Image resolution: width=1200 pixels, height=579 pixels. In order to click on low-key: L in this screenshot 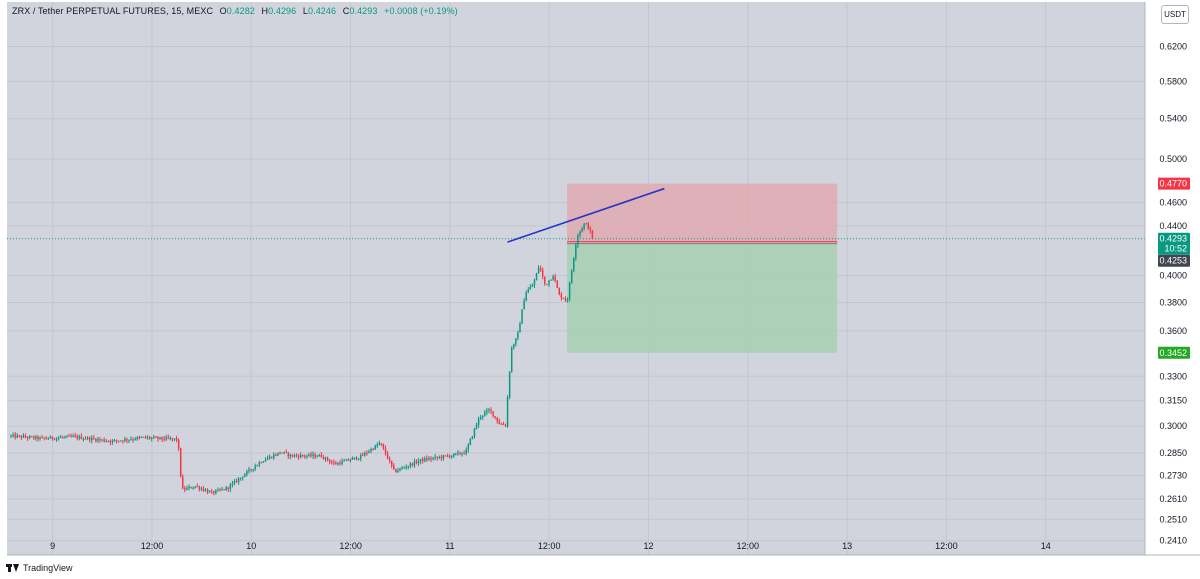, I will do `click(305, 11)`.